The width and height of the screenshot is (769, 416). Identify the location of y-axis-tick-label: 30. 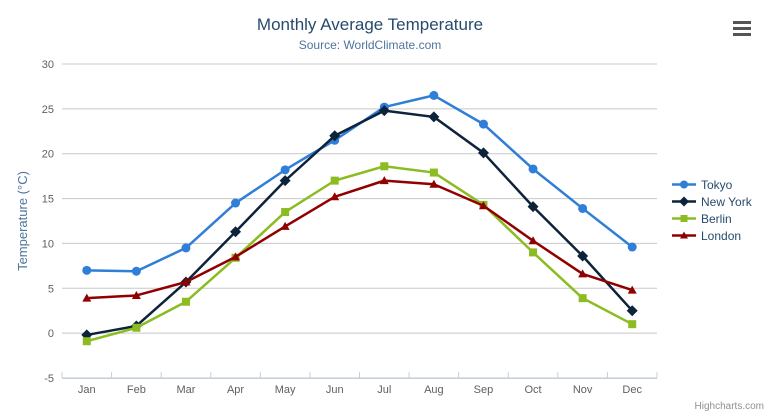
(48, 65).